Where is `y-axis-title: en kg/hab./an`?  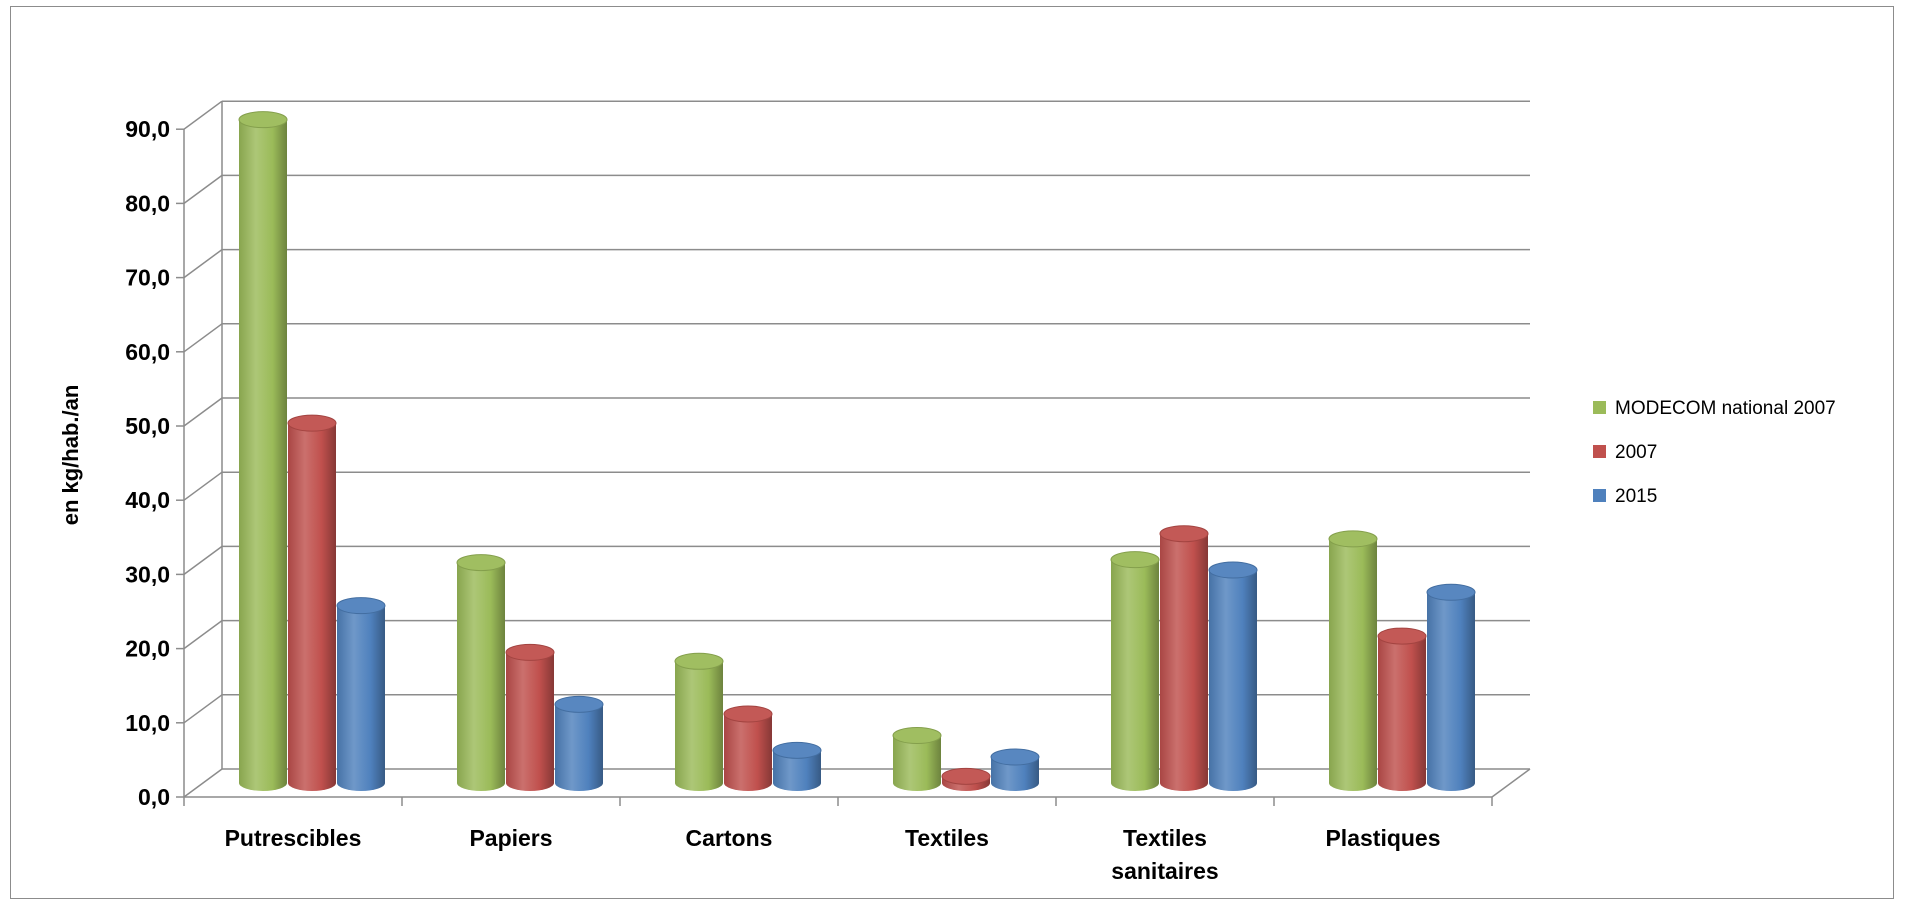
y-axis-title: en kg/hab./an is located at coordinates (70, 455).